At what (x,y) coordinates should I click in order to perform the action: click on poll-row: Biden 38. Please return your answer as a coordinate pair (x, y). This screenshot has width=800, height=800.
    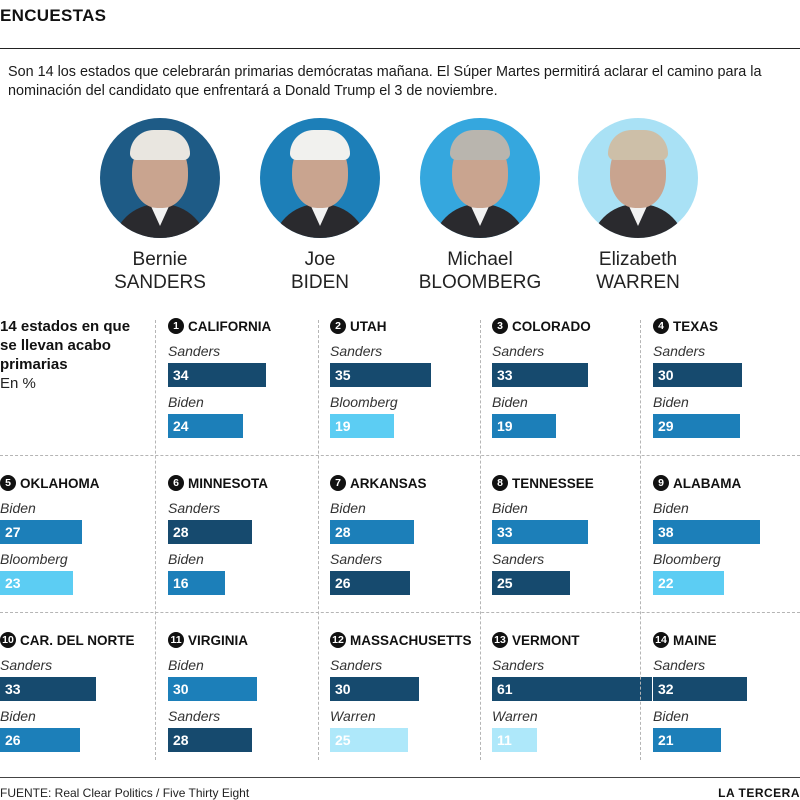
    Looking at the image, I should click on (725, 518).